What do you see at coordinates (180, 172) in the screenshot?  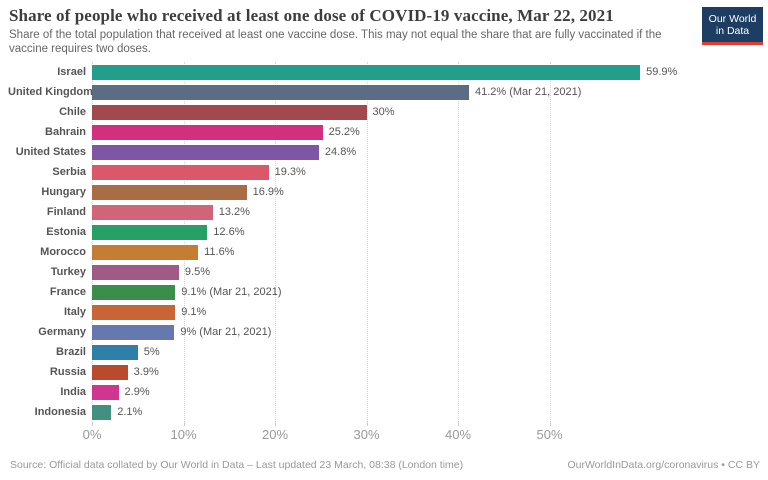 I see `bar-serbia` at bounding box center [180, 172].